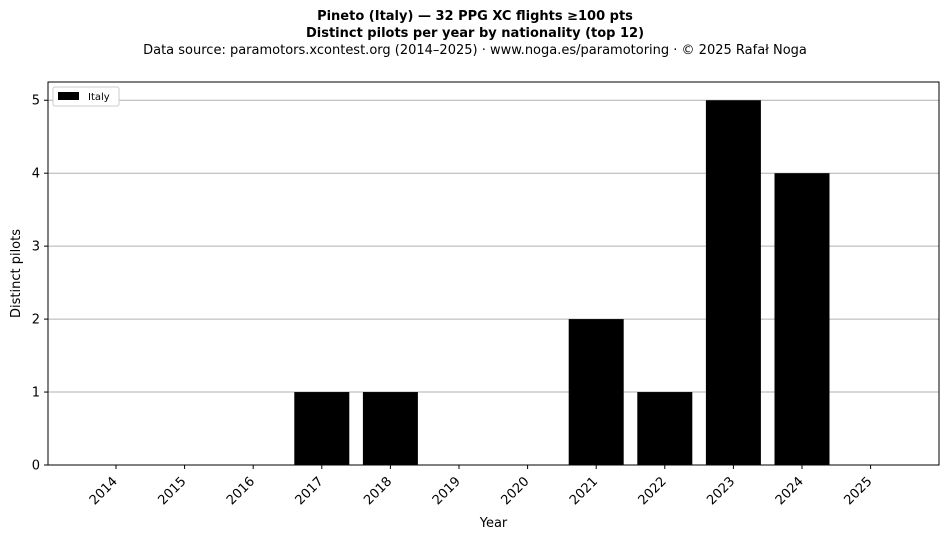 The image size is (950, 539). Describe the element at coordinates (36, 466) in the screenshot. I see `y-tick-label-0: 0` at that location.